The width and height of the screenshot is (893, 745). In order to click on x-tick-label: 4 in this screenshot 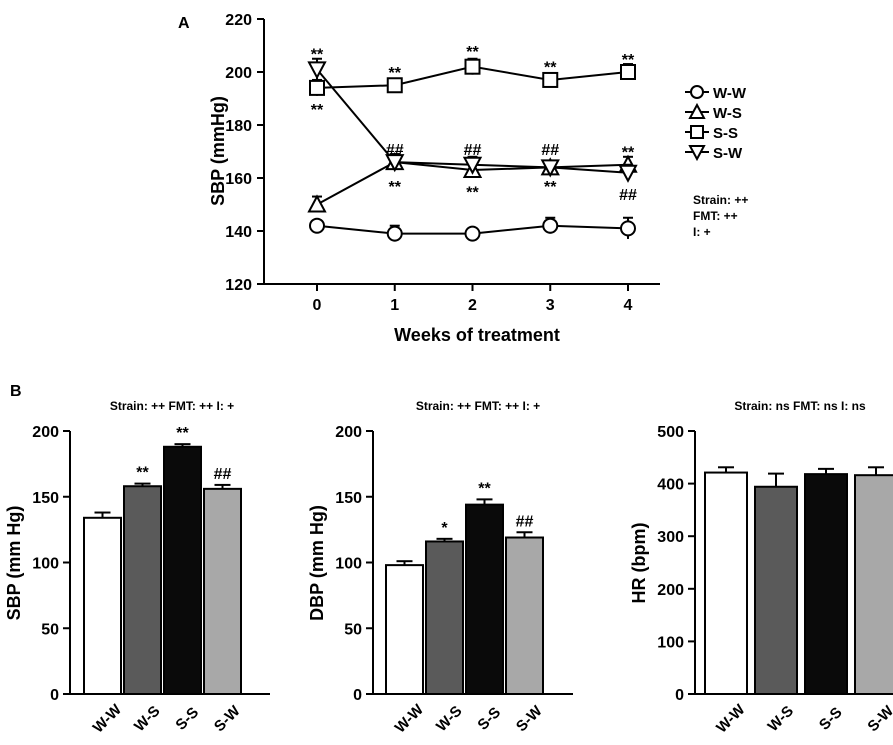, I will do `click(628, 305)`.